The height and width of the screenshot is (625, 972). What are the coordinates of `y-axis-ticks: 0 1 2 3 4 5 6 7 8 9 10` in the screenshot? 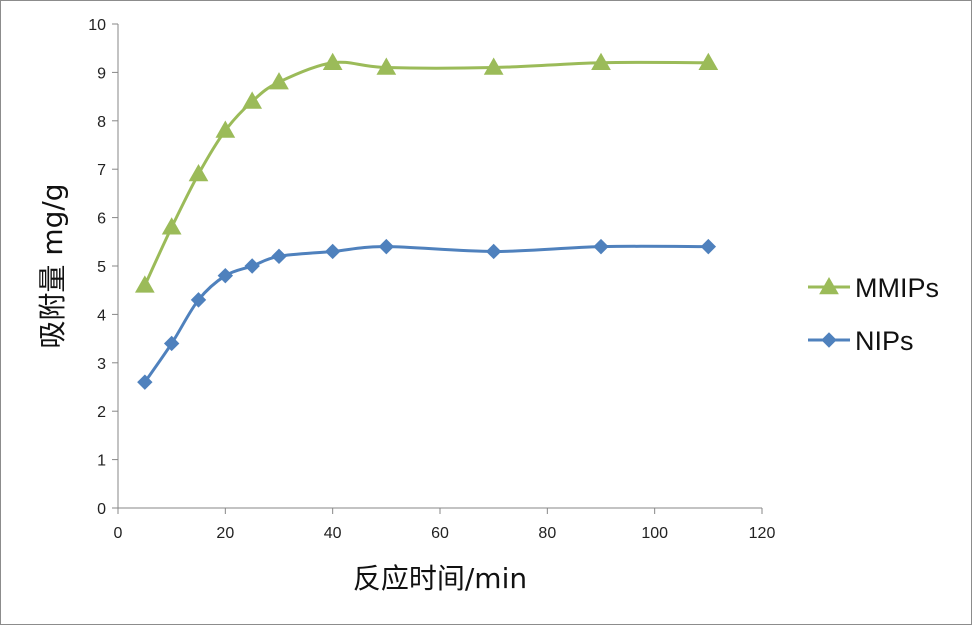 It's located at (103, 267).